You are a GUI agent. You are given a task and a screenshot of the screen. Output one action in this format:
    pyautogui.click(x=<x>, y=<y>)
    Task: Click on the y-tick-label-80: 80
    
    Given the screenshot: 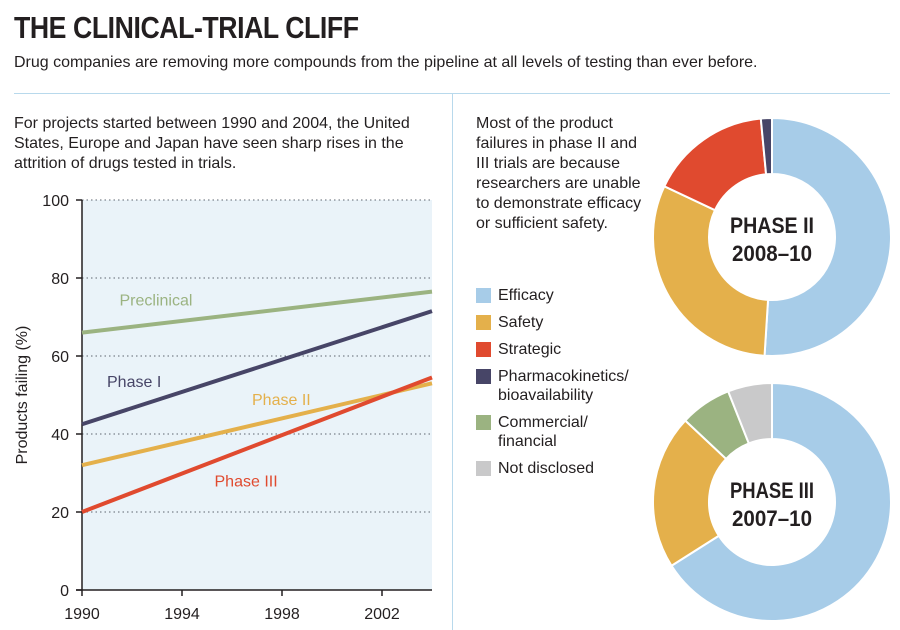 What is the action you would take?
    pyautogui.click(x=60, y=279)
    